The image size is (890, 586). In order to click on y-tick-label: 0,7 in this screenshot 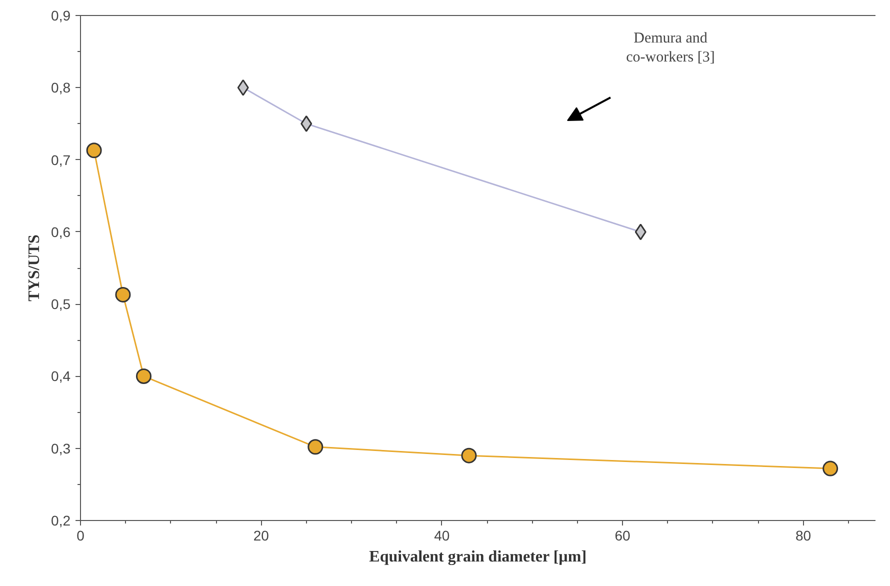, I will do `click(61, 160)`.